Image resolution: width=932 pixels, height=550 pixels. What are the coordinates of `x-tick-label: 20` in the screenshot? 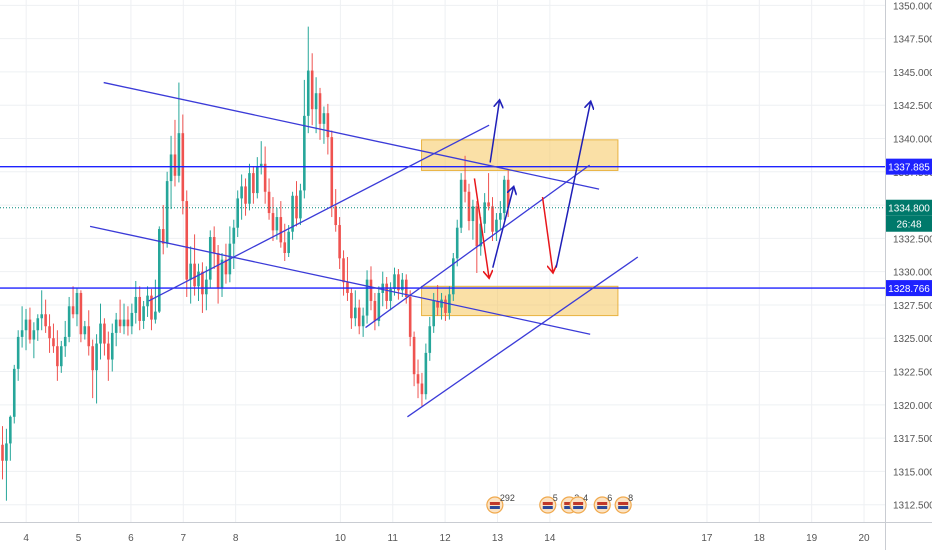 It's located at (864, 538).